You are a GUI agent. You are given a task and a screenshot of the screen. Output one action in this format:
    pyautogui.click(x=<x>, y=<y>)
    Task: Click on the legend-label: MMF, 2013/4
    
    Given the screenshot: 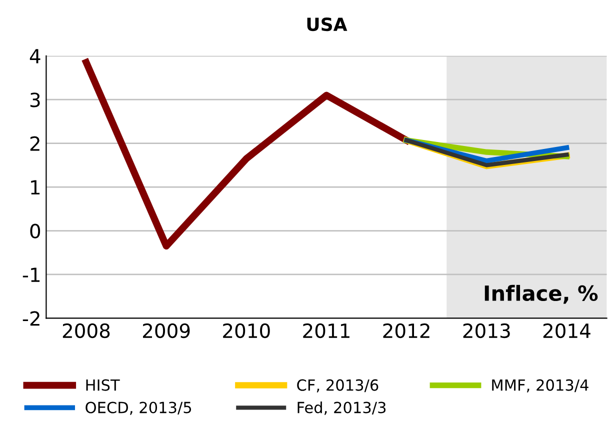 What is the action you would take?
    pyautogui.click(x=540, y=385)
    